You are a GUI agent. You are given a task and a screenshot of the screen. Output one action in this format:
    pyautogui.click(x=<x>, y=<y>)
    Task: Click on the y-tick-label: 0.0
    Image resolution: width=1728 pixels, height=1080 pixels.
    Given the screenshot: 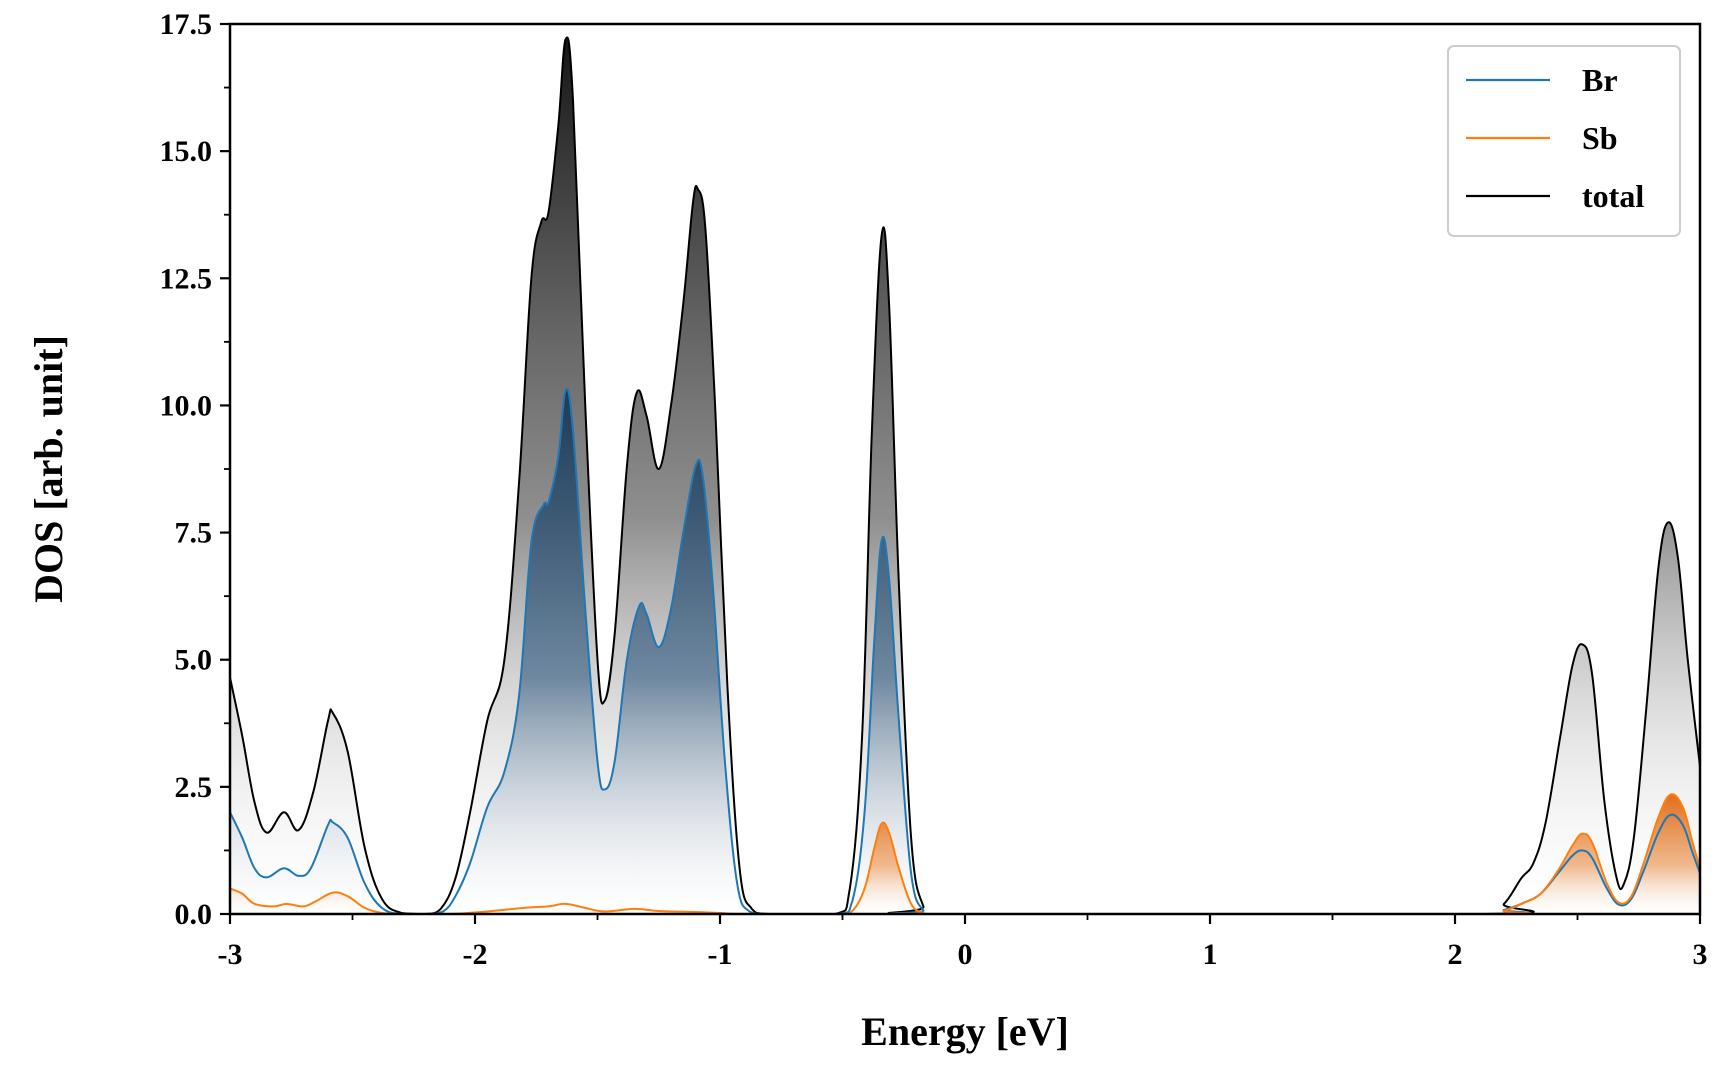 What is the action you would take?
    pyautogui.click(x=194, y=914)
    